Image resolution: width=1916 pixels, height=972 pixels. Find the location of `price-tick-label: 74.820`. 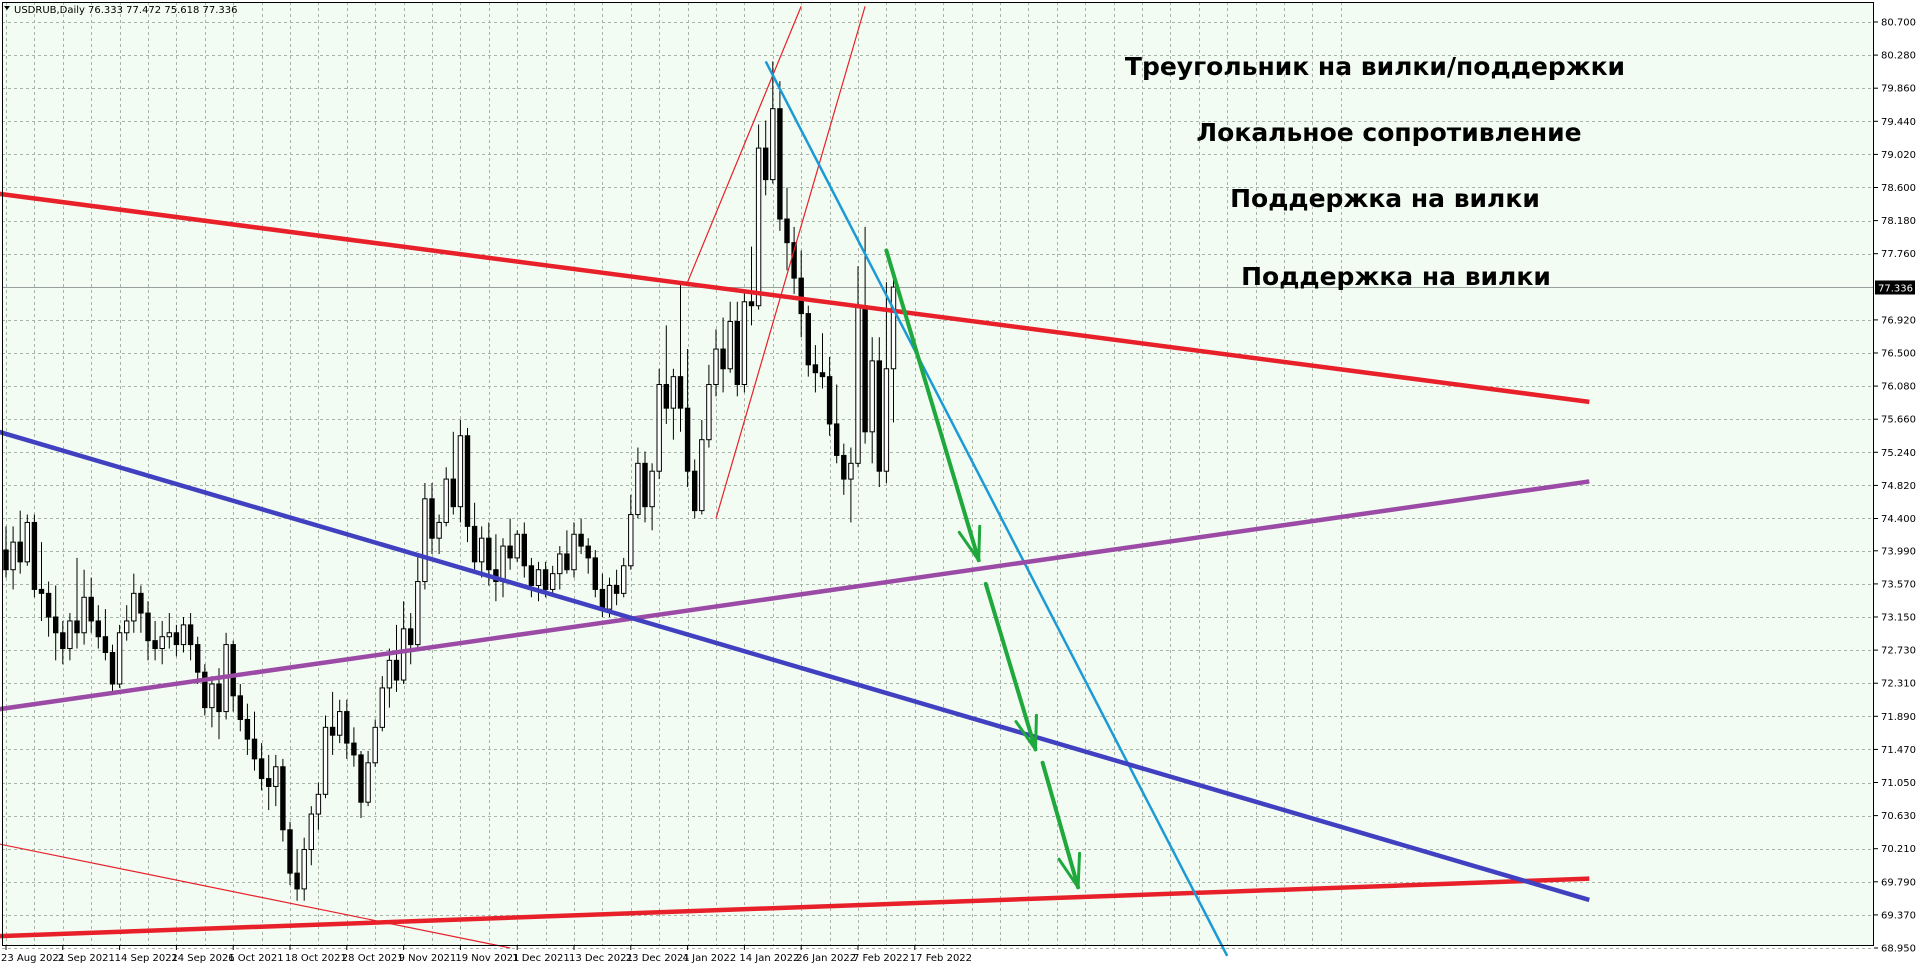

price-tick-label: 74.820 is located at coordinates (1898, 486).